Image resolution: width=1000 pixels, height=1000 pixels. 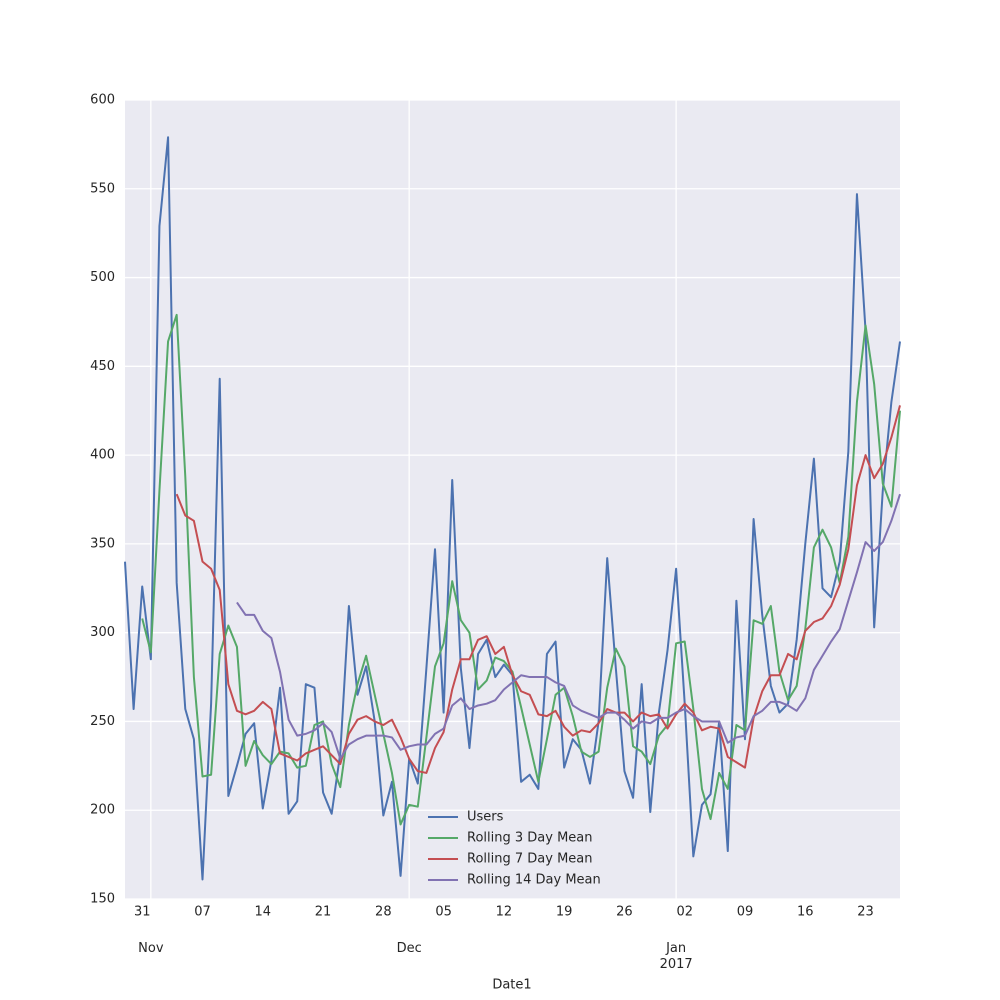 What do you see at coordinates (409, 948) in the screenshot?
I see `x-major-tick-label: Dec` at bounding box center [409, 948].